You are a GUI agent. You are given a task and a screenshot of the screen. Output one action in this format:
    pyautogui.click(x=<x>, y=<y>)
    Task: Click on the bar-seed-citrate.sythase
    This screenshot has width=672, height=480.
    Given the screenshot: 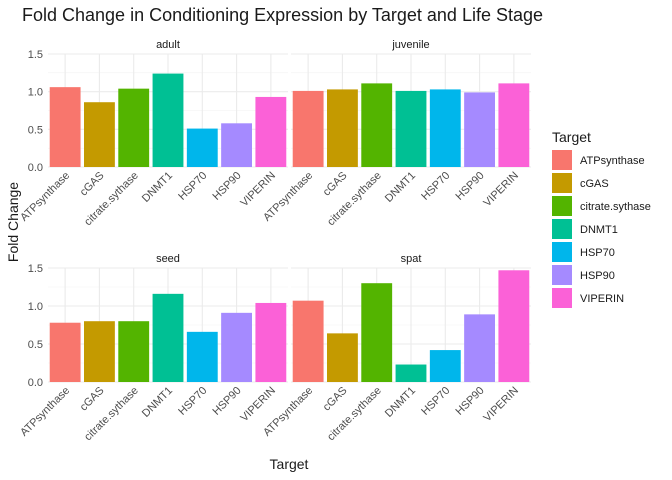 What is the action you would take?
    pyautogui.click(x=134, y=351)
    